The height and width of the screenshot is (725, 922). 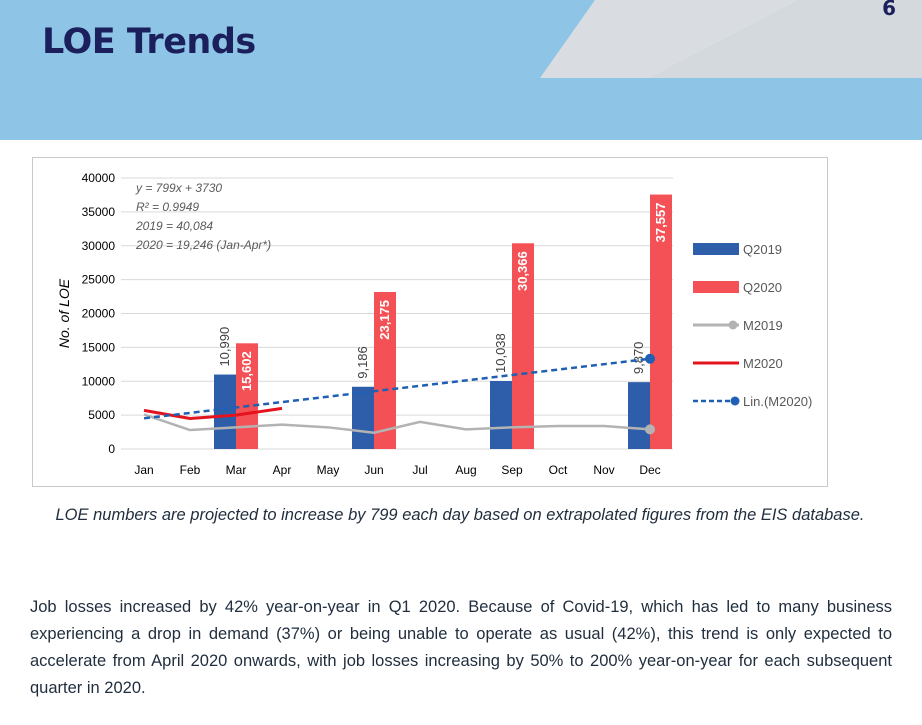 What do you see at coordinates (660, 223) in the screenshot?
I see `data-label: 37,557` at bounding box center [660, 223].